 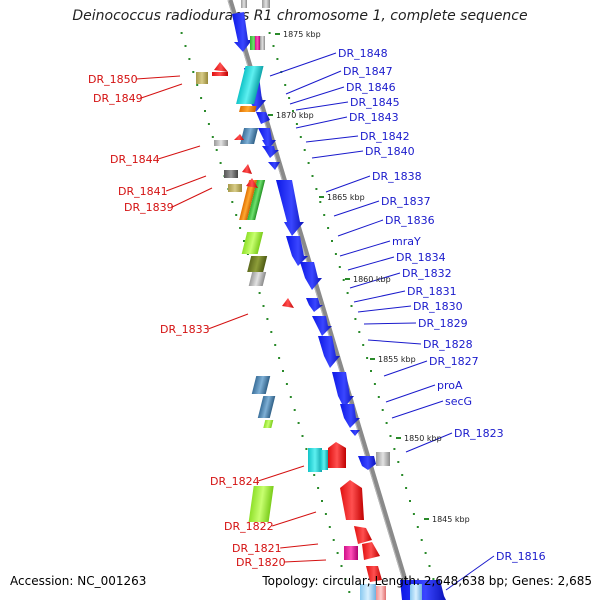 What do you see at coordinates (443, 323) in the screenshot?
I see `gene-label-forward: DR_1829` at bounding box center [443, 323].